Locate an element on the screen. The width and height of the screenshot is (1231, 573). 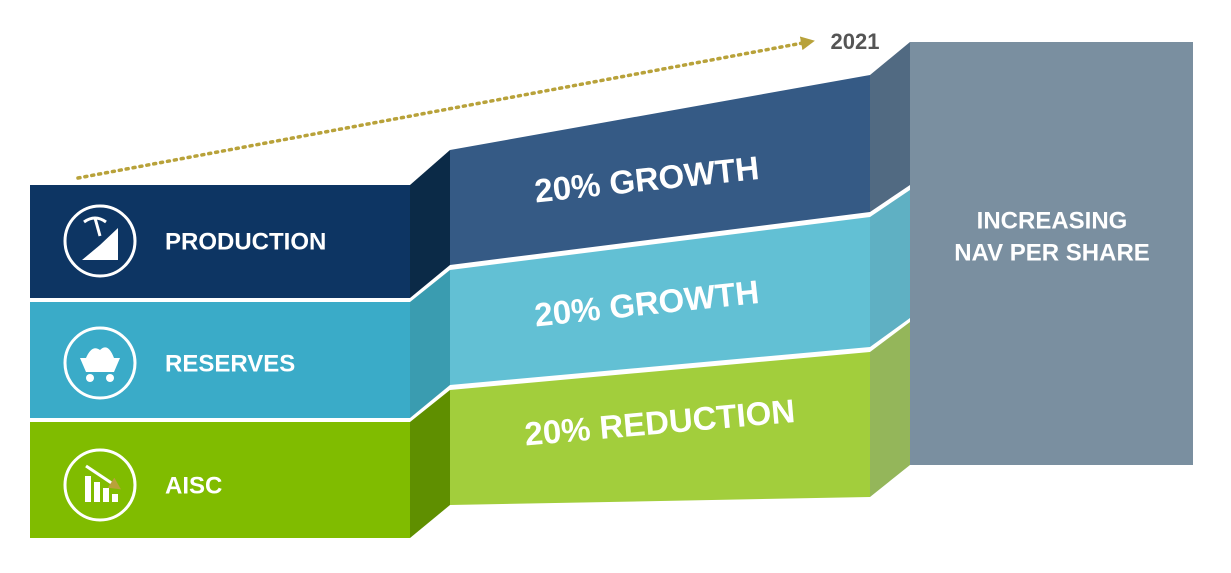
reserves-icon is located at coordinates (100, 363).